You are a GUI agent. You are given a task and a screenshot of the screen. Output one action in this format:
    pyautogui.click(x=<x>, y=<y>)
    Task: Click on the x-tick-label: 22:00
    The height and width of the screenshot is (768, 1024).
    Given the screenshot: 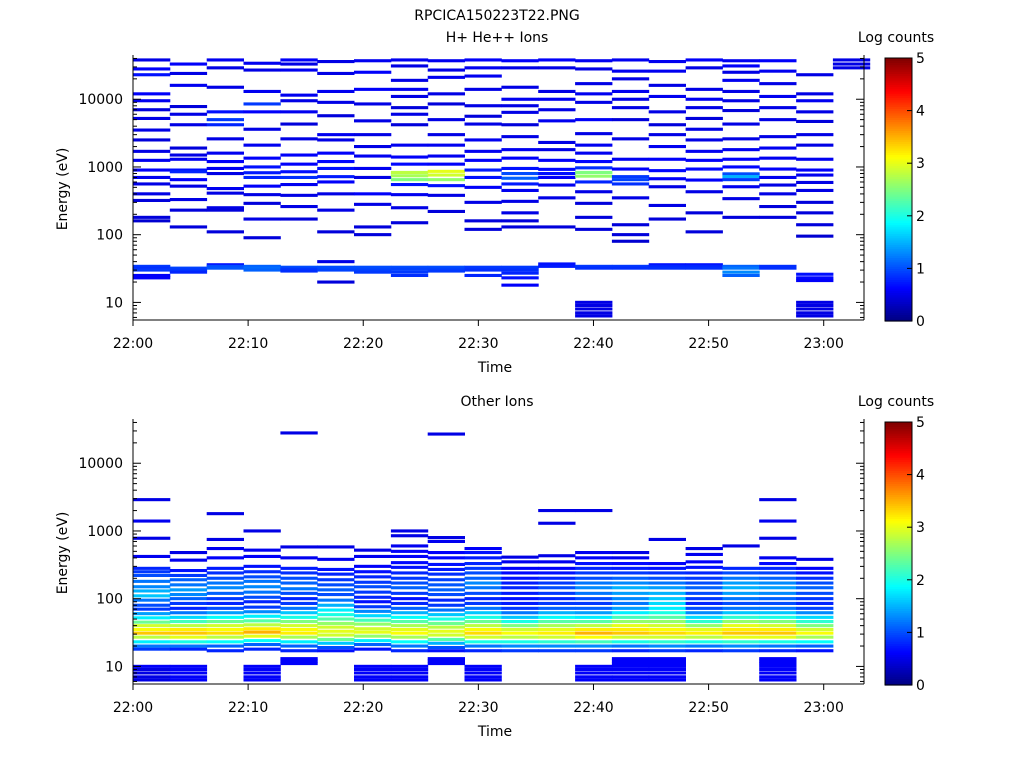 What is the action you would take?
    pyautogui.click(x=133, y=708)
    